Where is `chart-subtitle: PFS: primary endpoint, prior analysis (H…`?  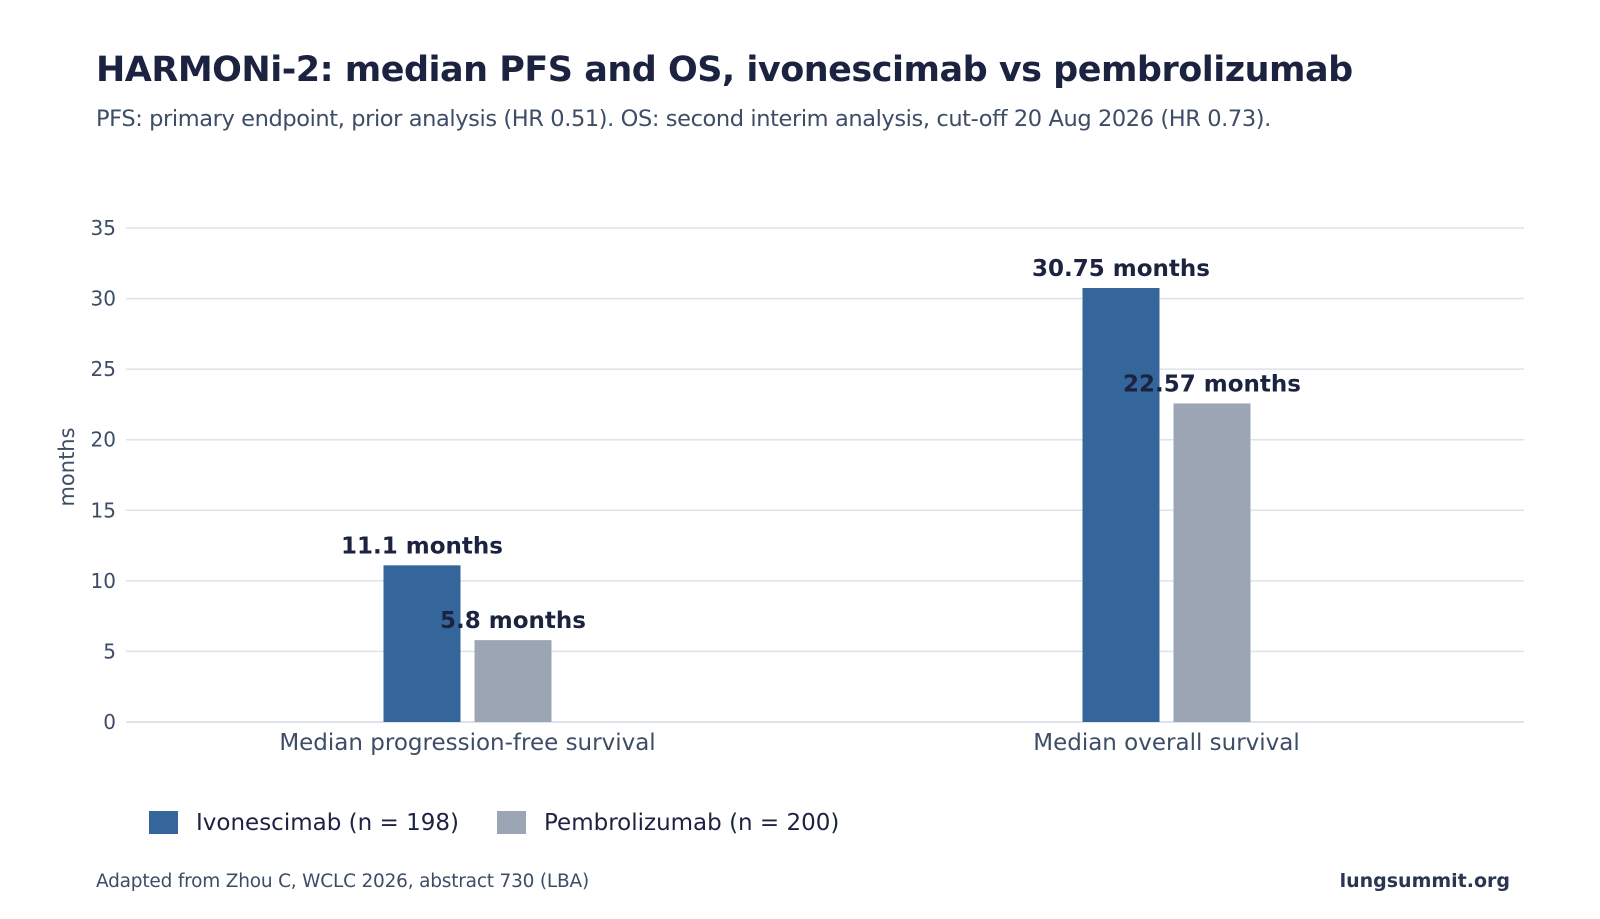
chart-subtitle: PFS: primary endpoint, prior analysis (H… is located at coordinates (683, 119).